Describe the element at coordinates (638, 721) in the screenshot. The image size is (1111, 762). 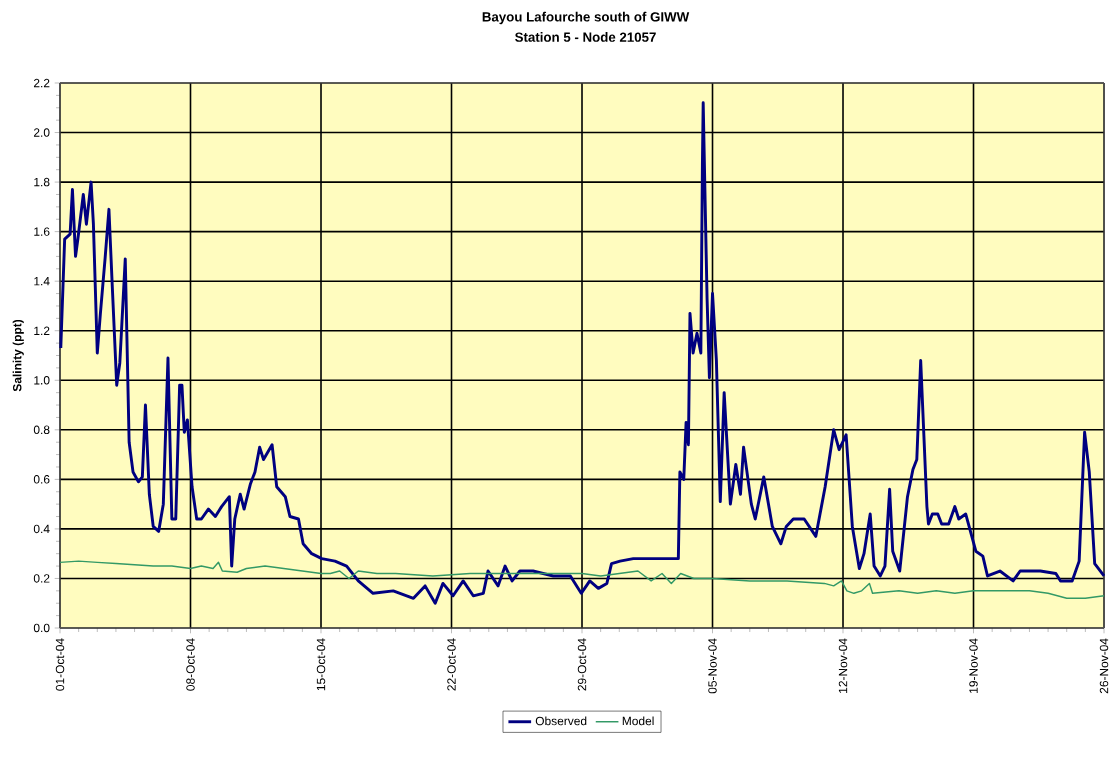
I see `legend-label: Model` at that location.